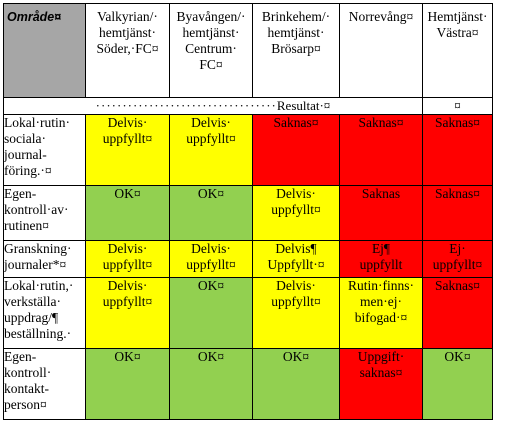 Image resolution: width=507 pixels, height=421 pixels. I want to click on status-cell: Rutin·finns· men·ej· bifogad·¤, so click(381, 313).